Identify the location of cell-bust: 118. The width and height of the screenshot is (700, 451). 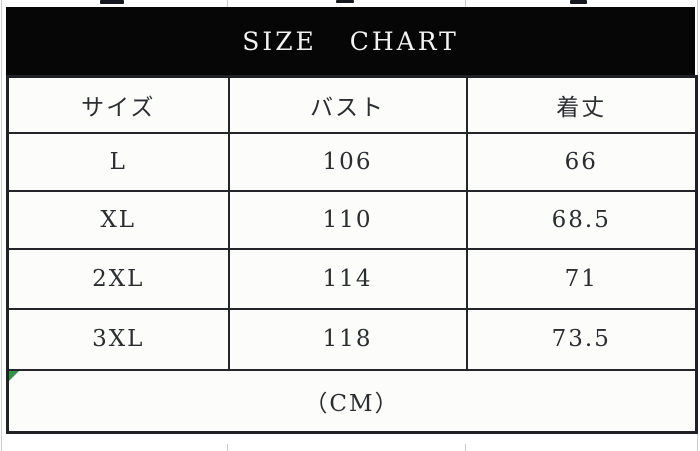
(347, 339).